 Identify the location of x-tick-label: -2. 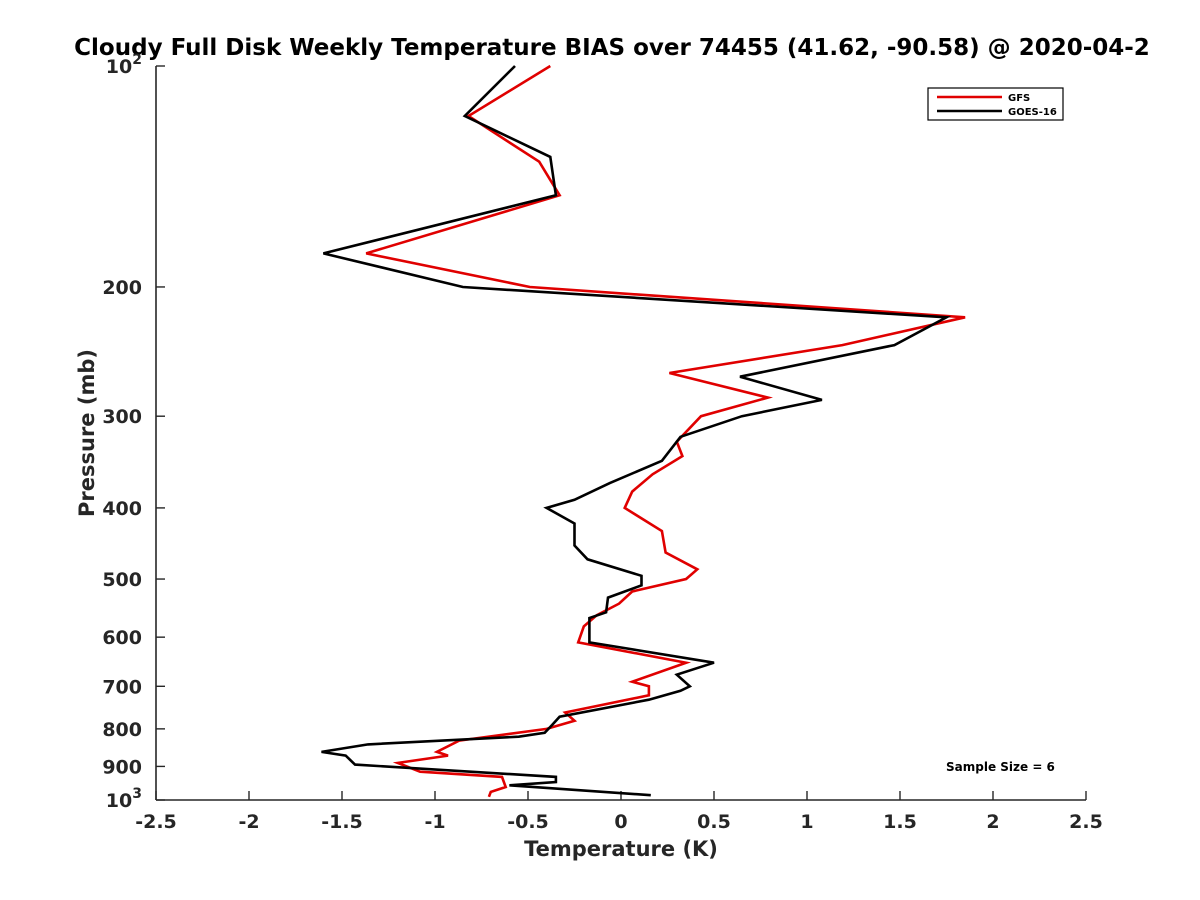
(248, 822).